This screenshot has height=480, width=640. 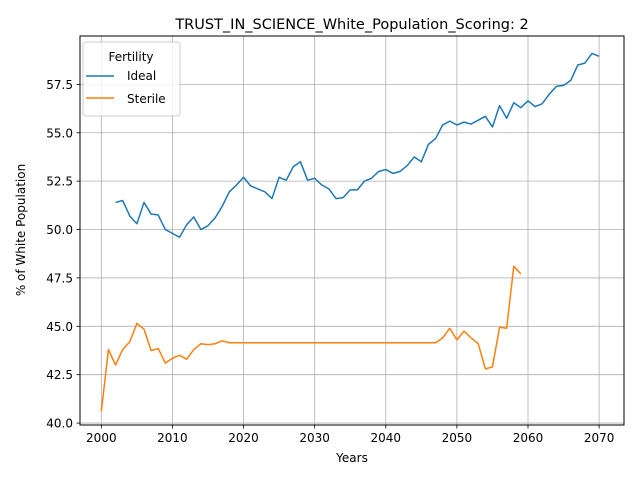 What do you see at coordinates (59, 230) in the screenshot?
I see `y-tick-label: 50.0` at bounding box center [59, 230].